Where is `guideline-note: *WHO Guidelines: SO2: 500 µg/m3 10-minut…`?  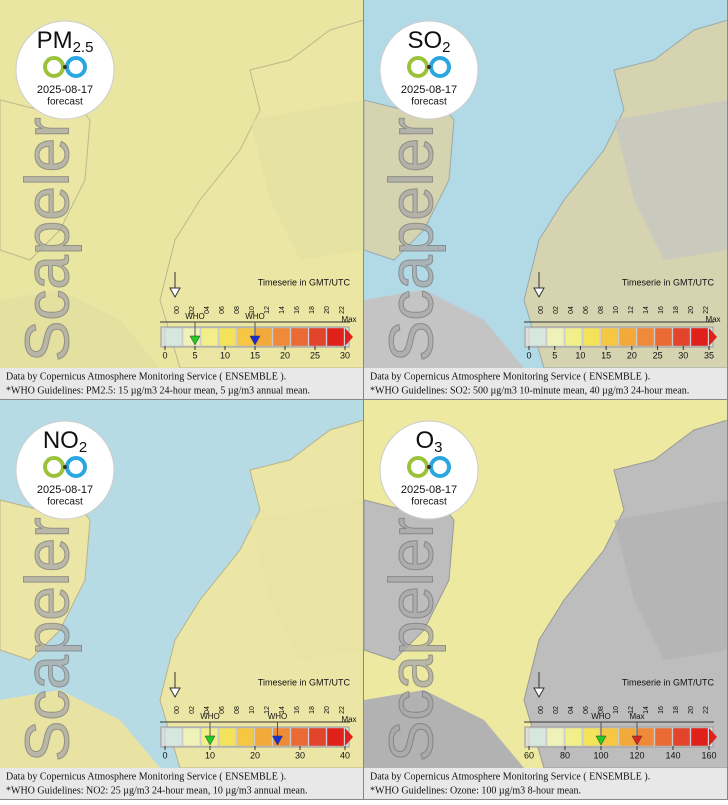
guideline-note: *WHO Guidelines: SO2: 500 µg/m3 10-minut… is located at coordinates (529, 390).